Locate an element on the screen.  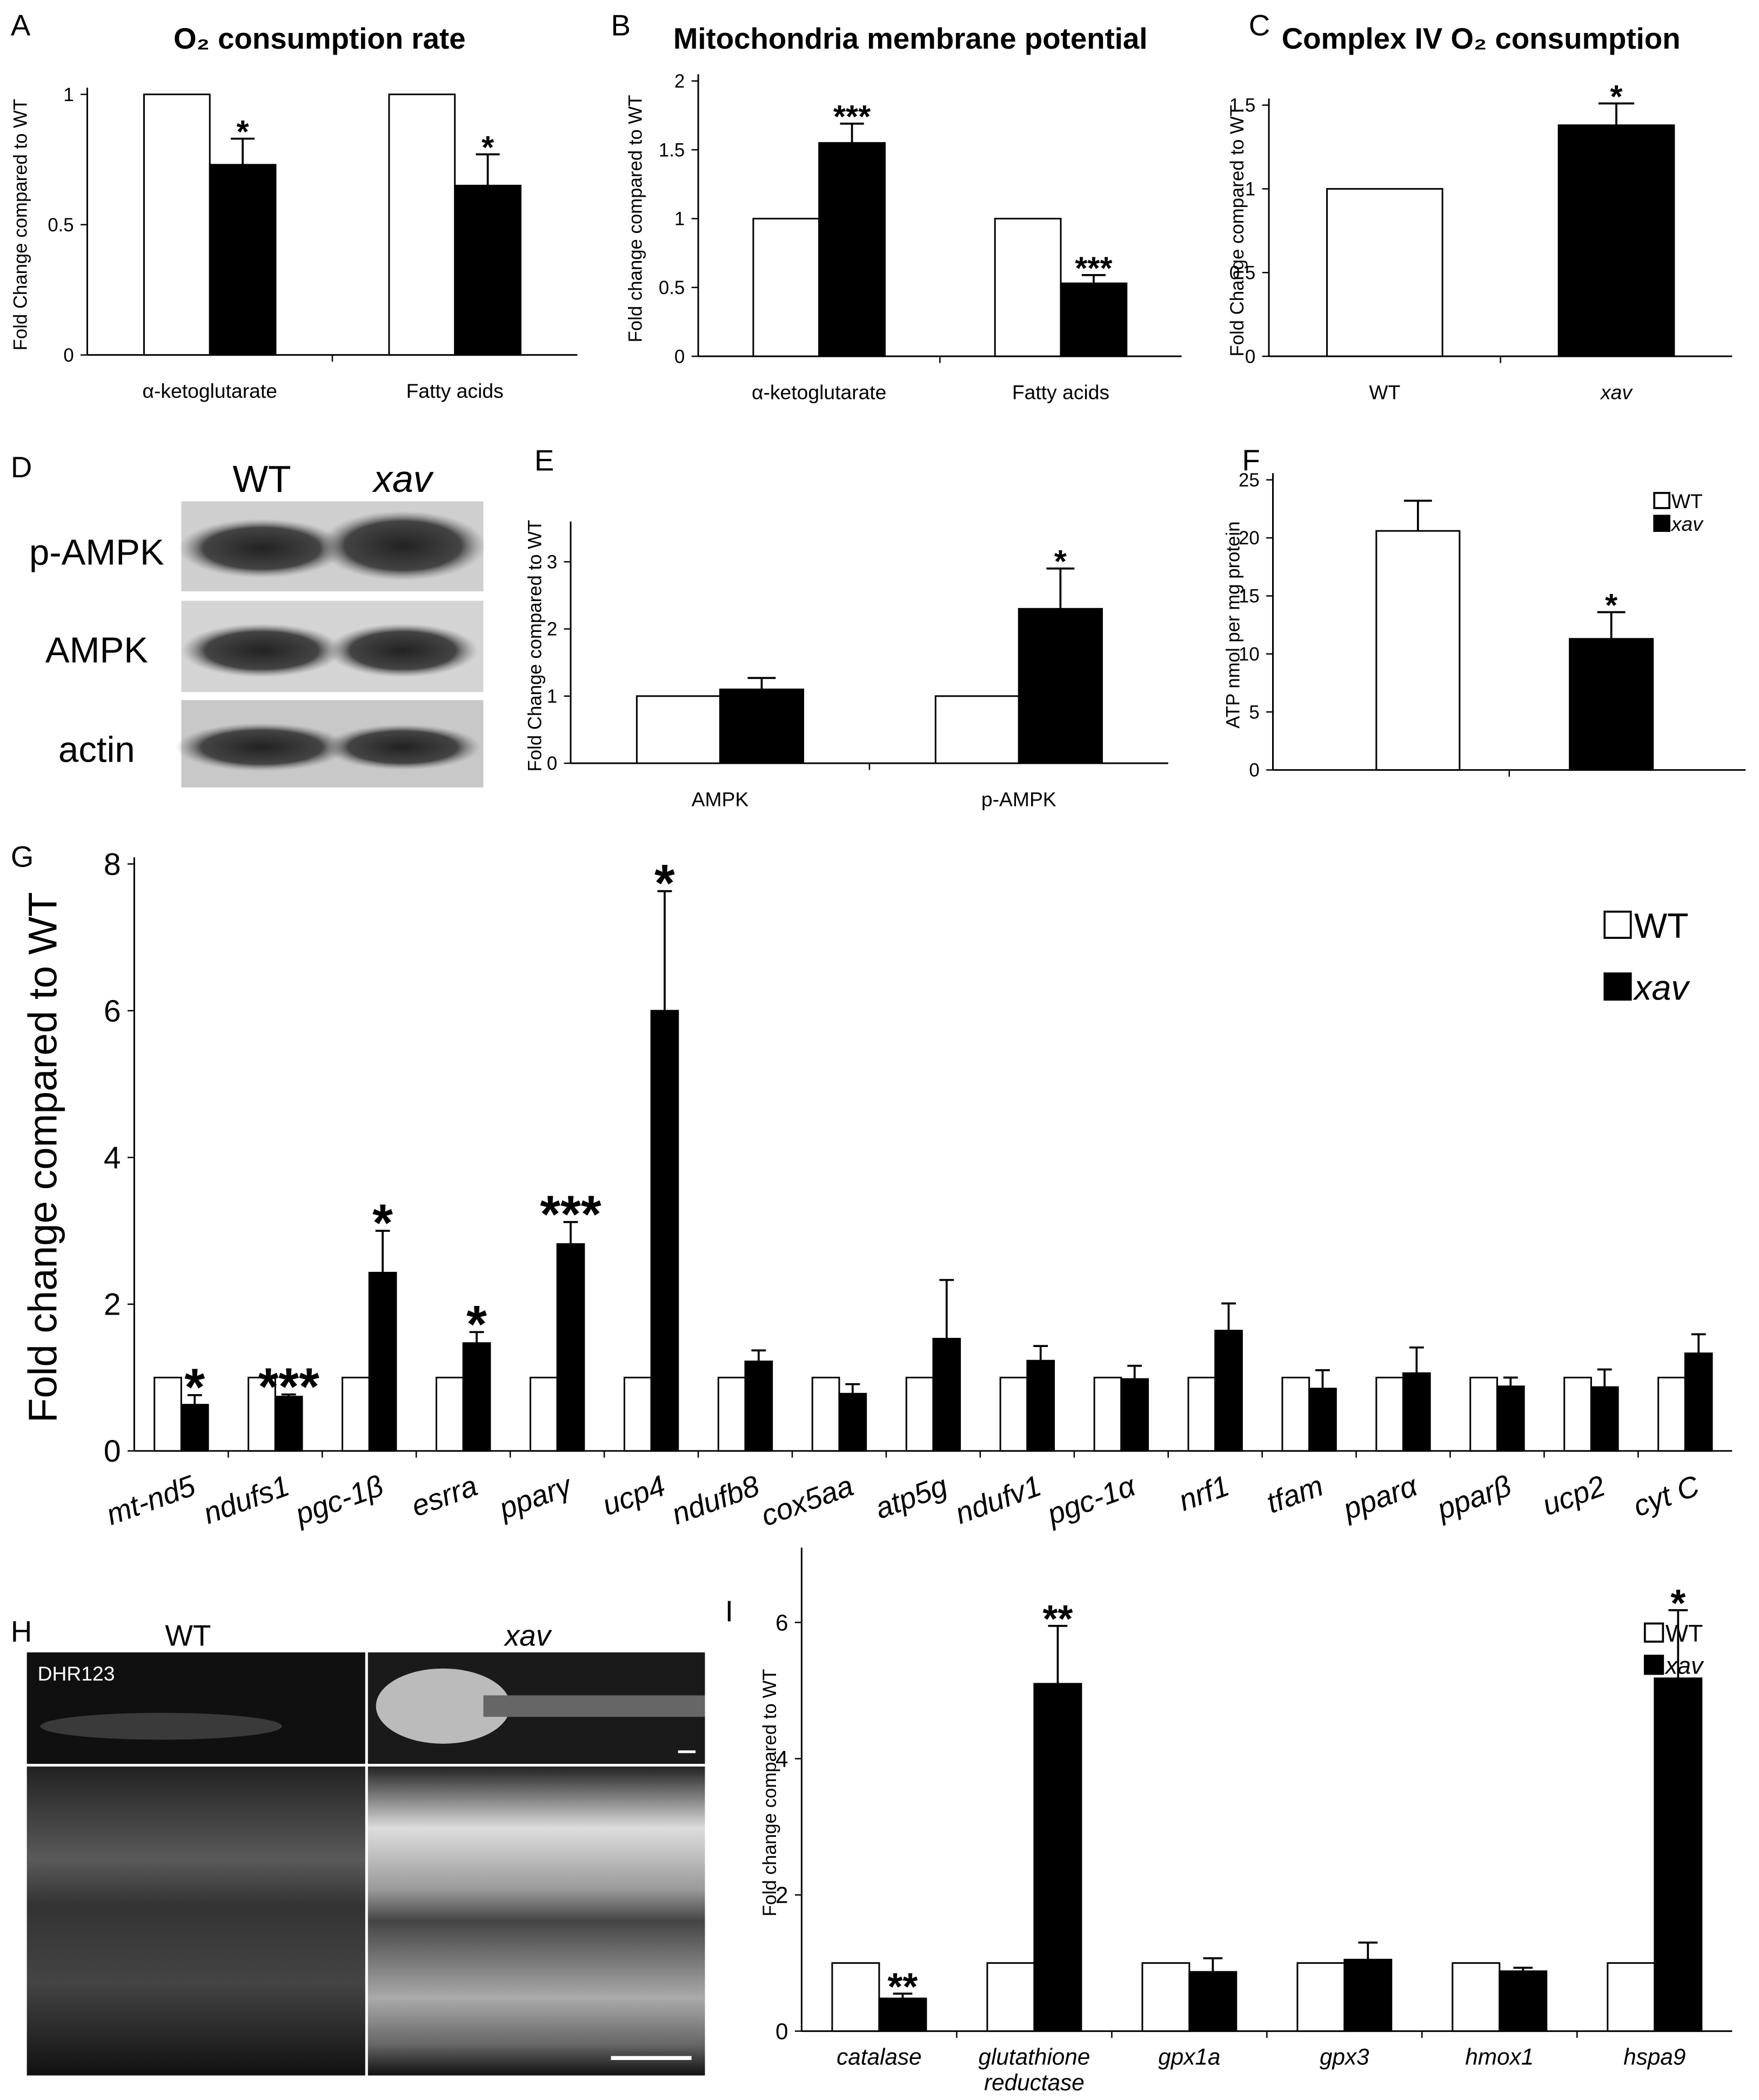
legend-label: WT is located at coordinates (1687, 501).